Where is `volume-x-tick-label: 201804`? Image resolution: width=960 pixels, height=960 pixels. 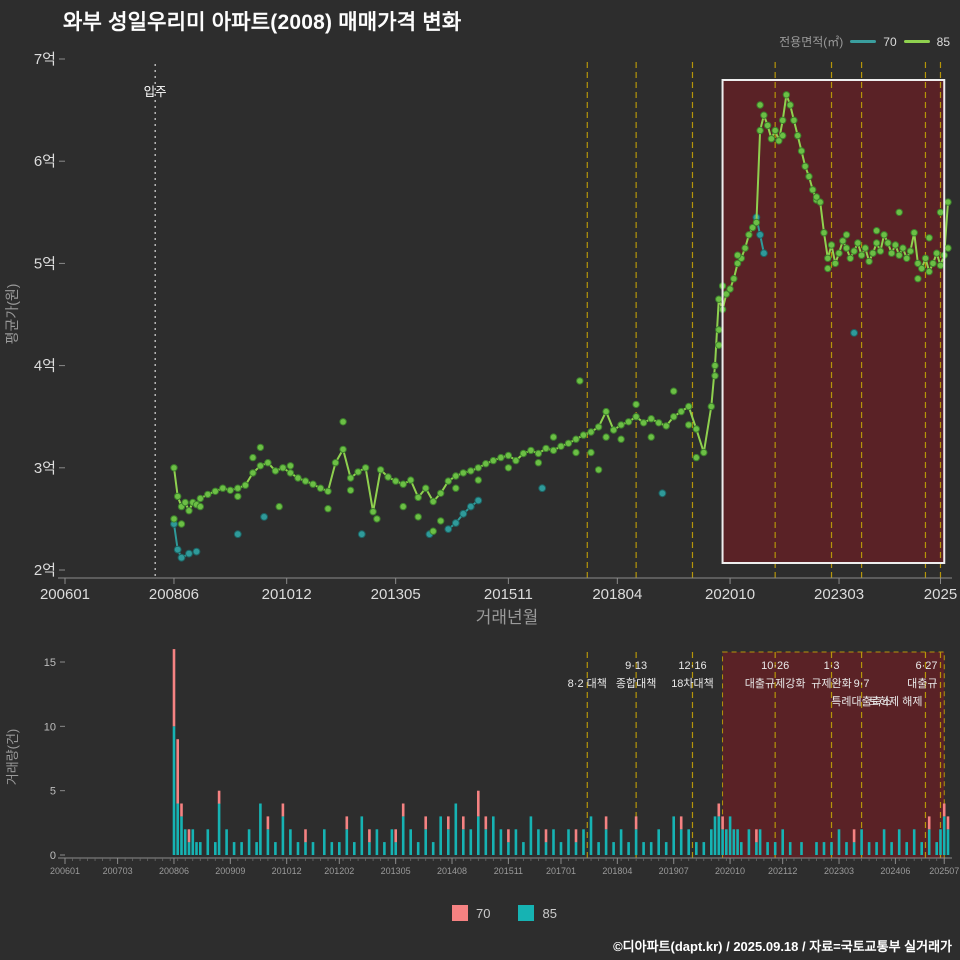
volume-x-tick-label: 201804 is located at coordinates (617, 871).